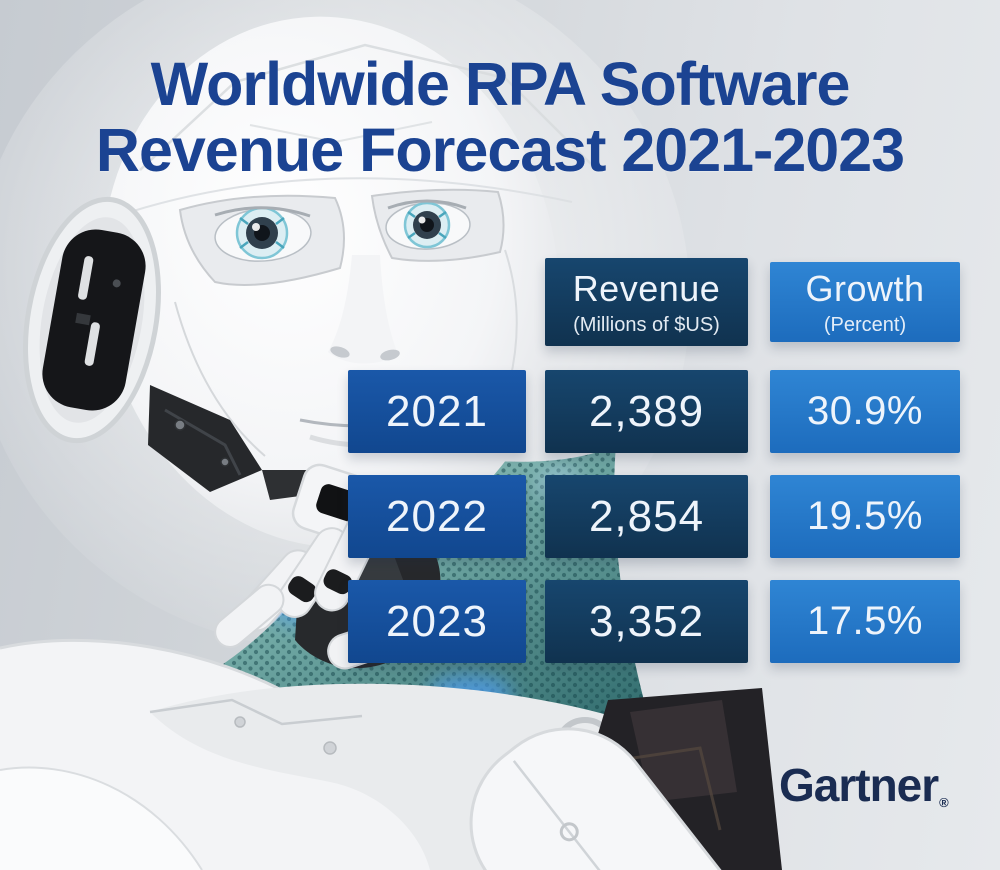  I want to click on revenue-cell-row2: 2,854, so click(646, 516).